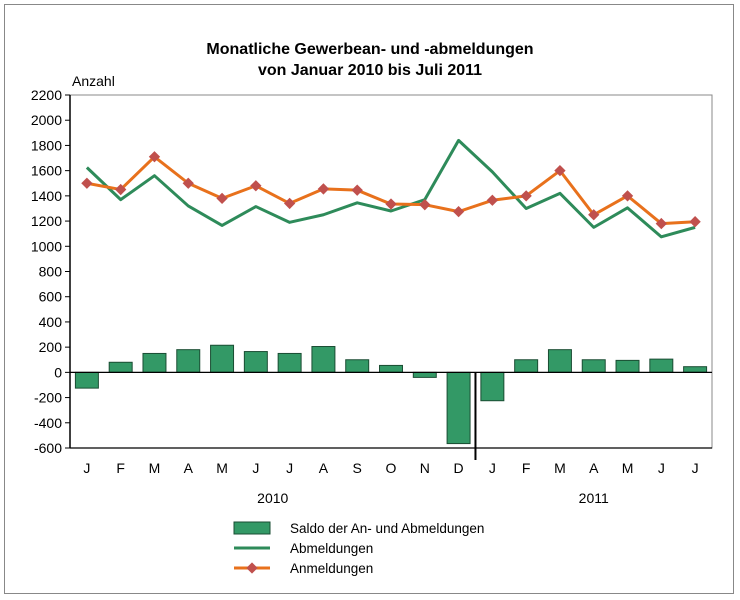 The height and width of the screenshot is (600, 740). I want to click on line-abmeldungen, so click(390, 188).